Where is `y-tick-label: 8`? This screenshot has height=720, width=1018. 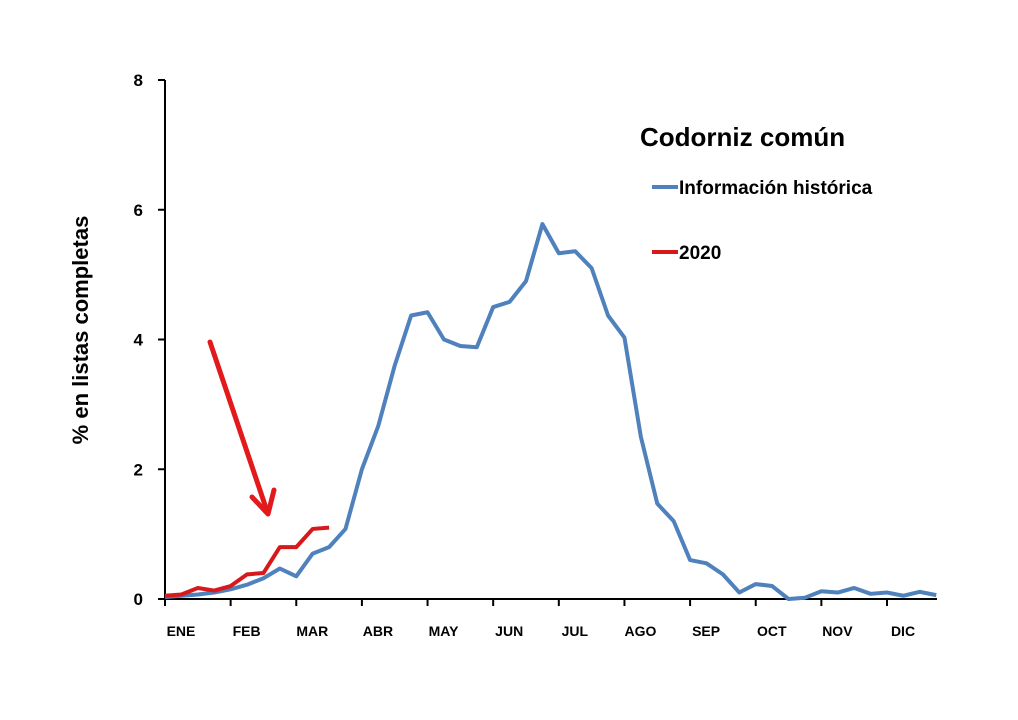
y-tick-label: 8 is located at coordinates (138, 80).